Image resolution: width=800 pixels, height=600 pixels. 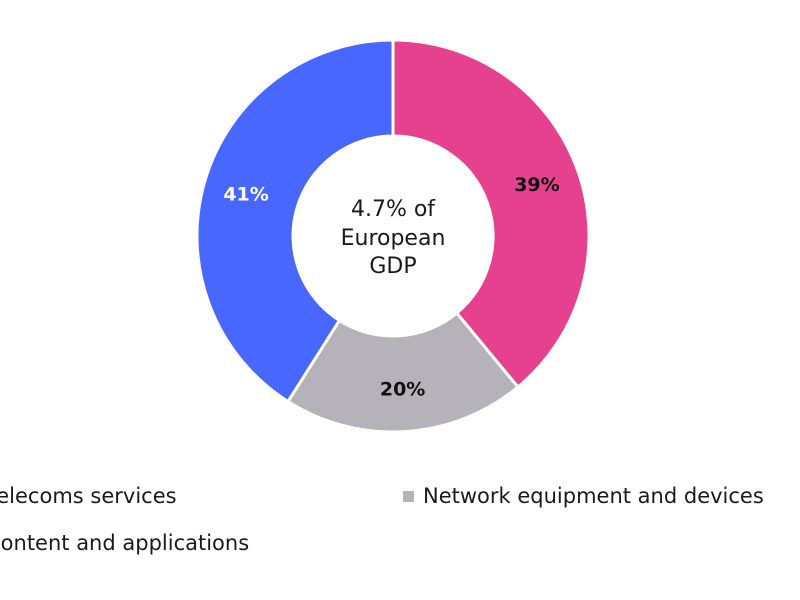 I want to click on data-label: 20%, so click(x=402, y=390).